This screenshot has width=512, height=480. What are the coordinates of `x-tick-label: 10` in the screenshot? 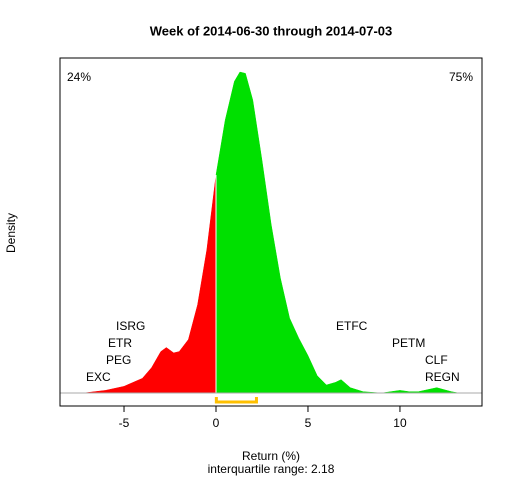 It's located at (400, 423).